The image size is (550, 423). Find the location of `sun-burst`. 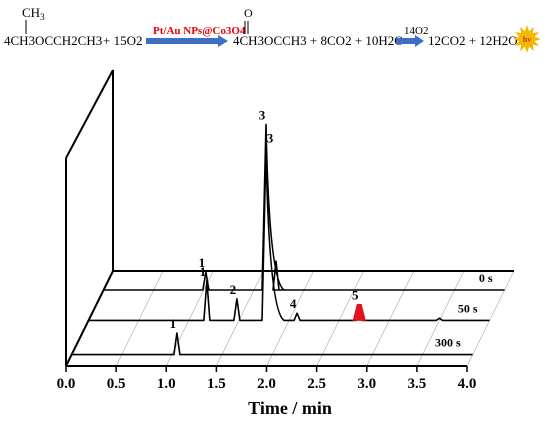

sun-burst is located at coordinates (527, 39).